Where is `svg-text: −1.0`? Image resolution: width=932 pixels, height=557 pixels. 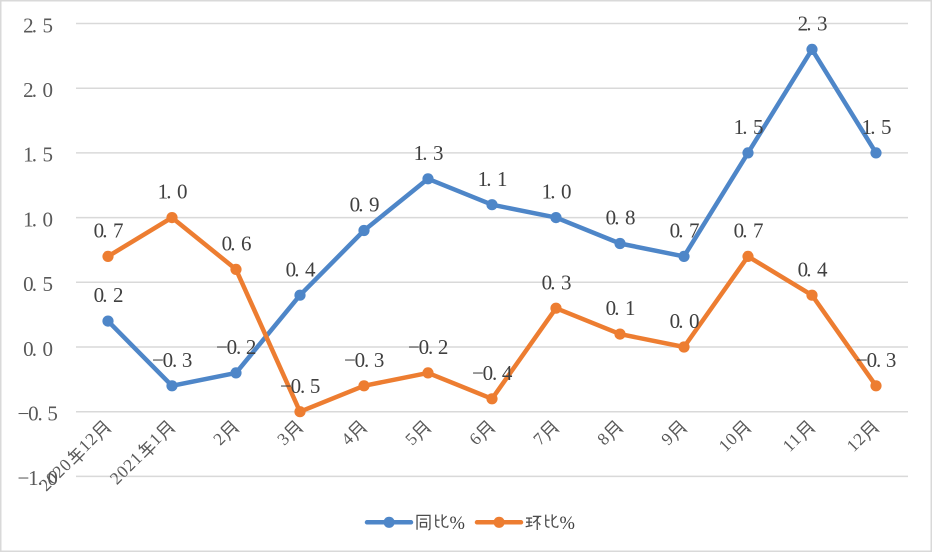 svg-text: −1.0 is located at coordinates (38, 478).